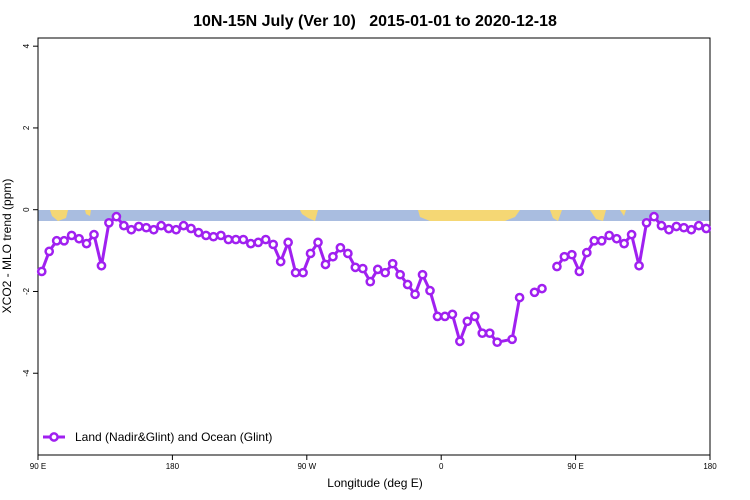 This screenshot has width=750, height=500. I want to click on y-axis-label: XCO2 - MLO trend (ppm), so click(7, 246).